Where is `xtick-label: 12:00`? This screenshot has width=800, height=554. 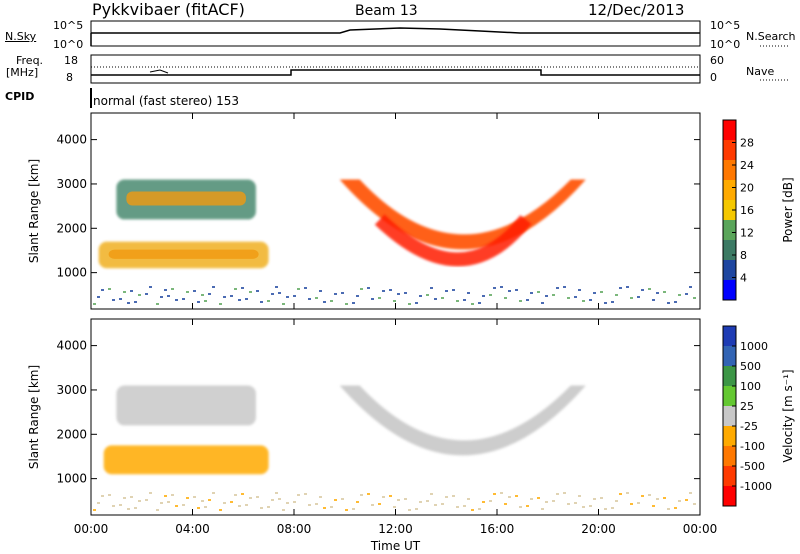
xtick-label: 12:00 is located at coordinates (395, 529).